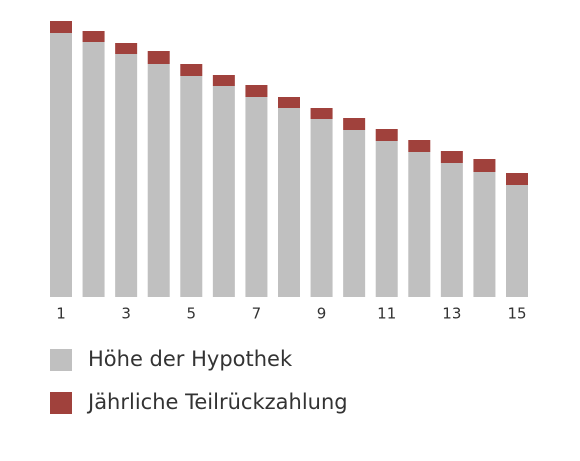 The width and height of the screenshot is (580, 461). What do you see at coordinates (190, 359) in the screenshot?
I see `legend-label: Höhe der Hypothek` at bounding box center [190, 359].